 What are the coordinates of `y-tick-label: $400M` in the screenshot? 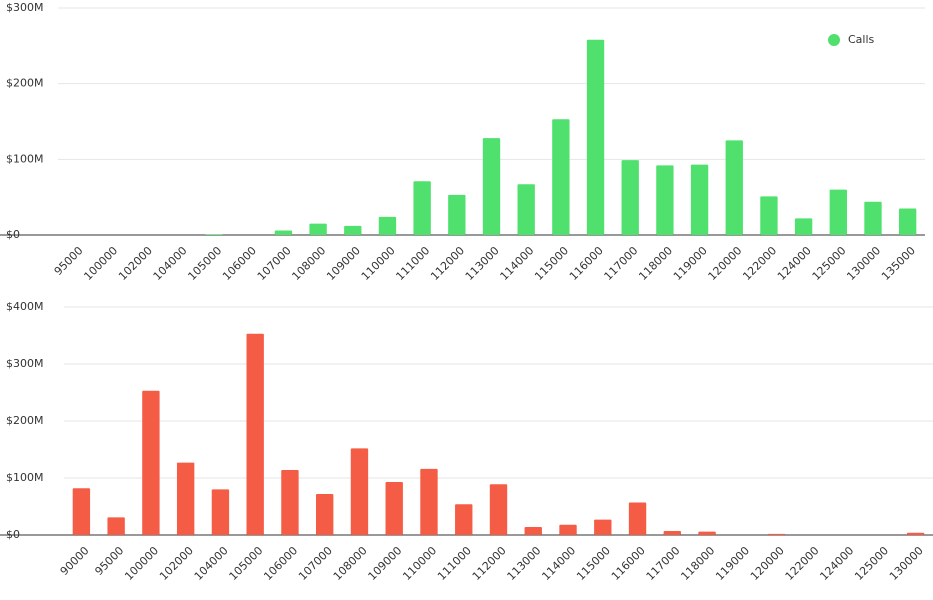 It's located at (25, 306).